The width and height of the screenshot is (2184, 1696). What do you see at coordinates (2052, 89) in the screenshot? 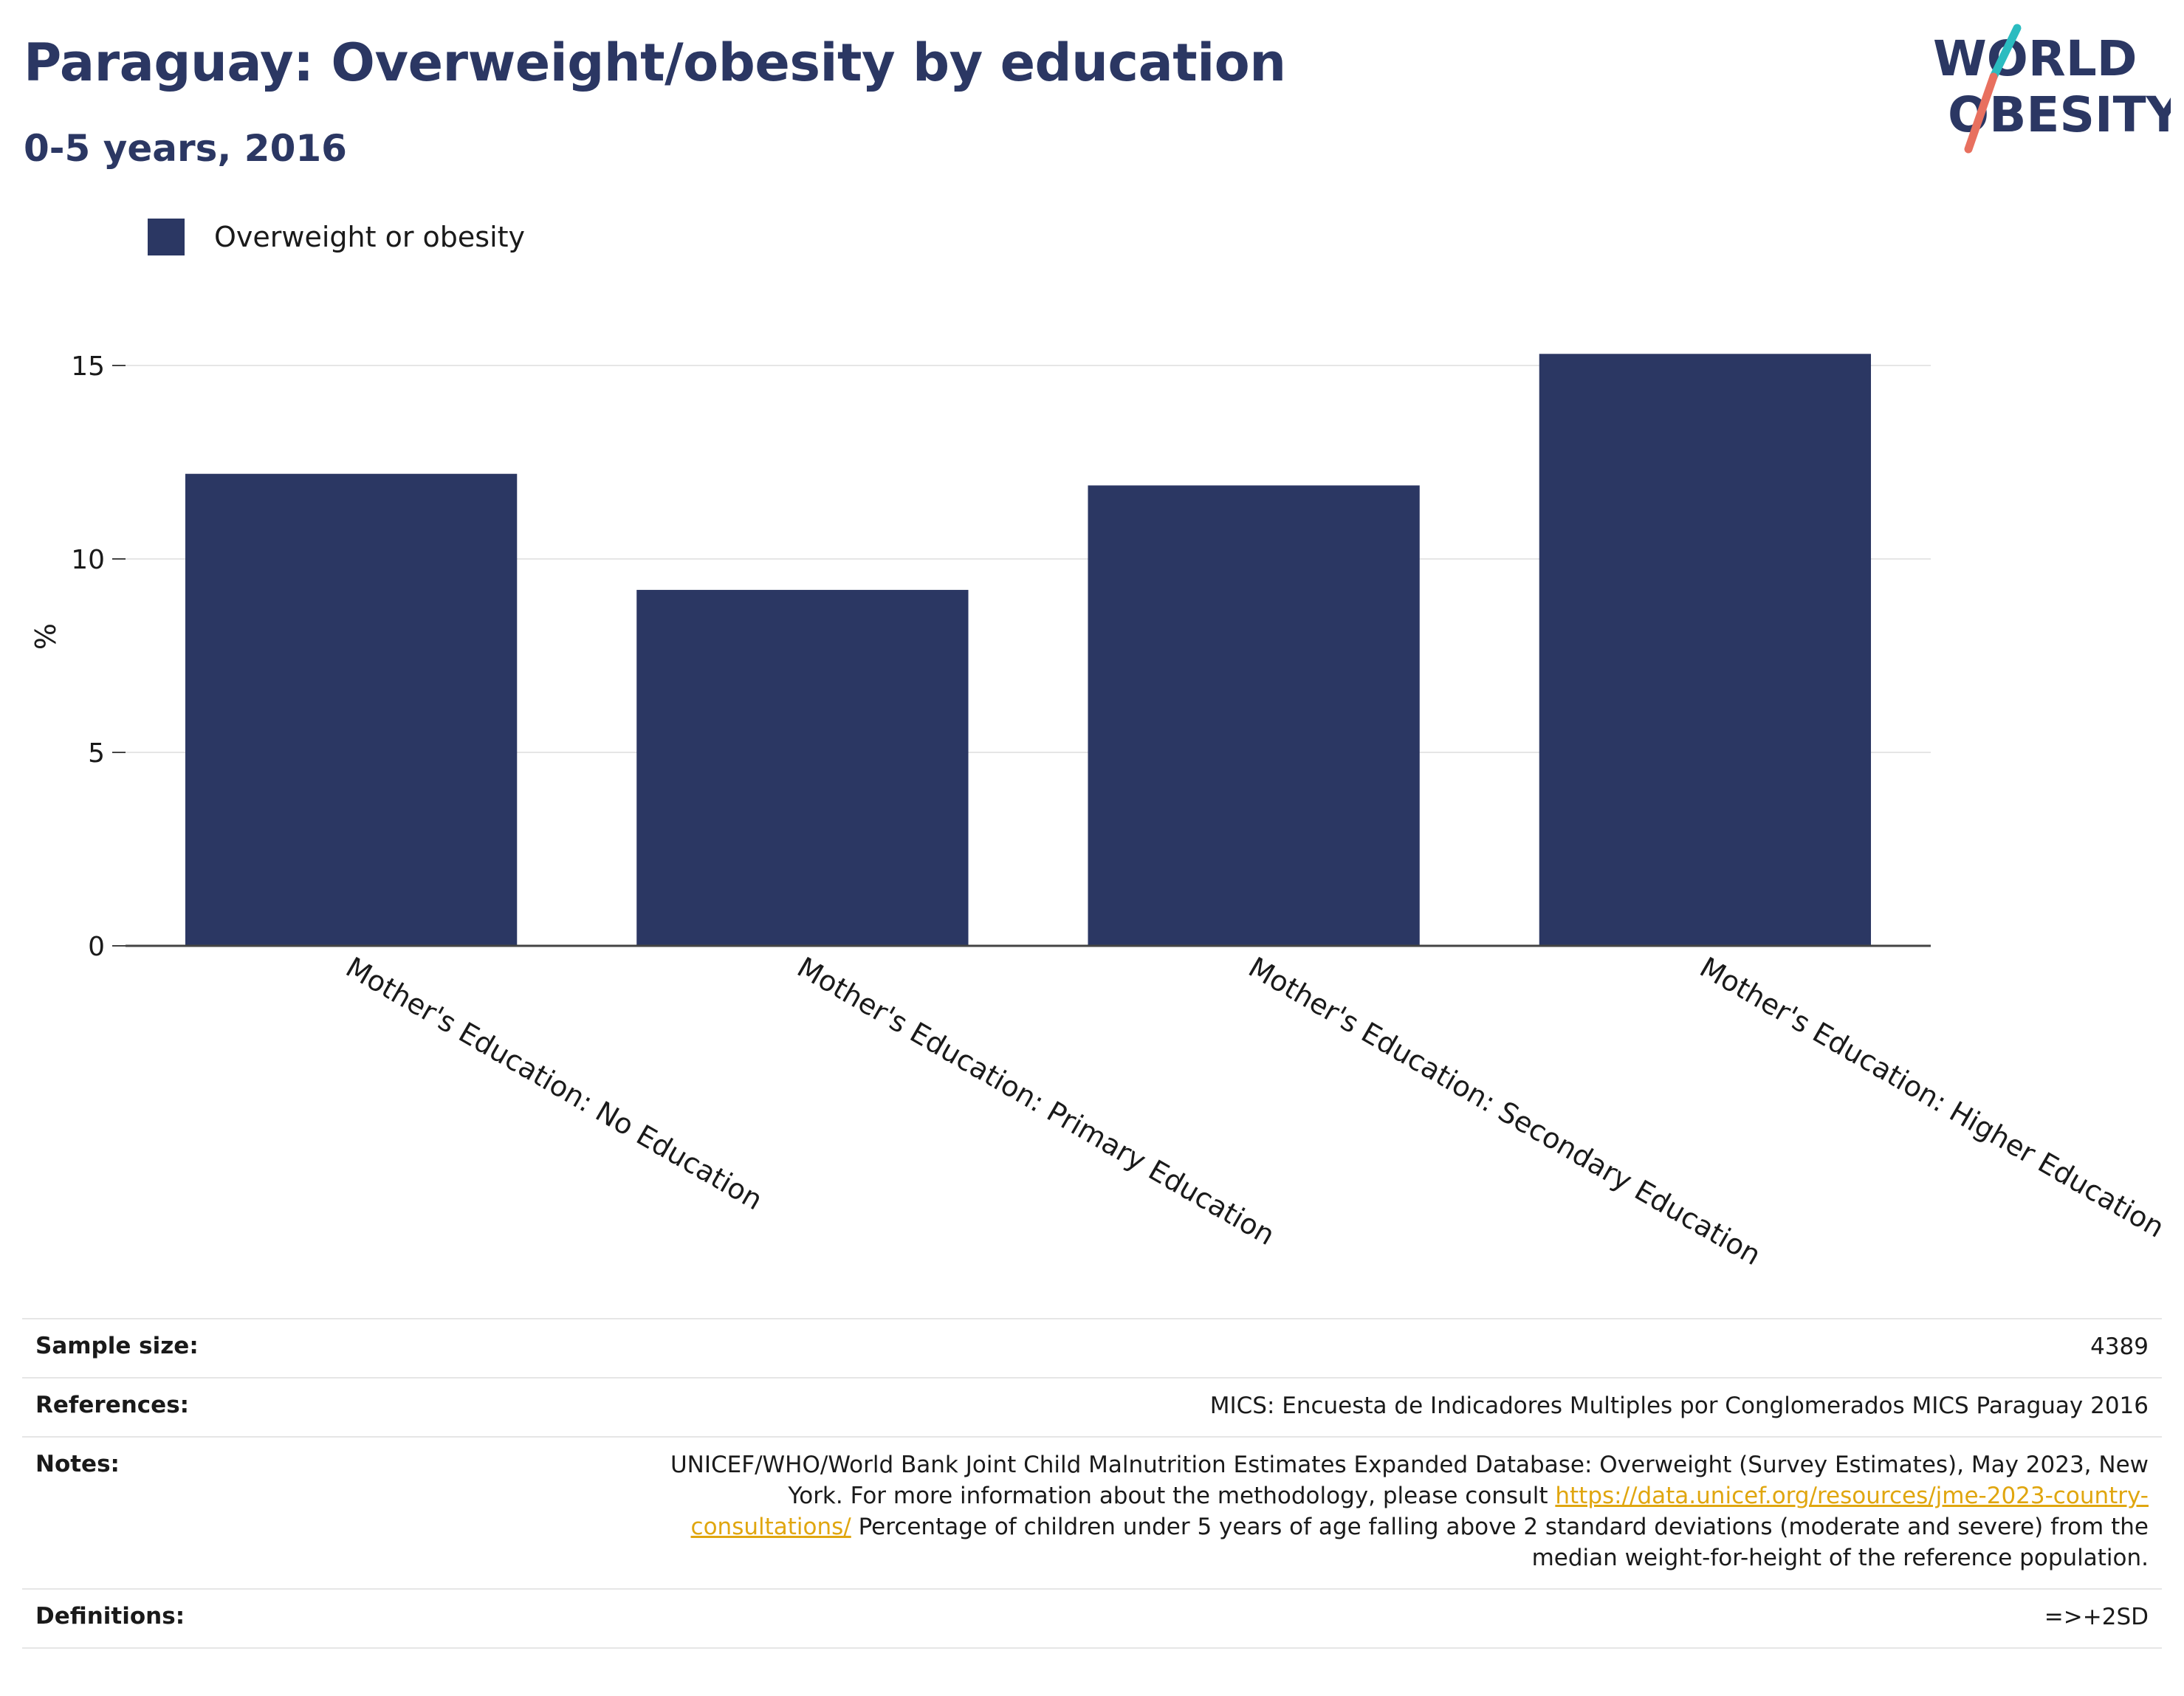
I see `world-obesity-logo: WORLD OBESITY` at bounding box center [2052, 89].